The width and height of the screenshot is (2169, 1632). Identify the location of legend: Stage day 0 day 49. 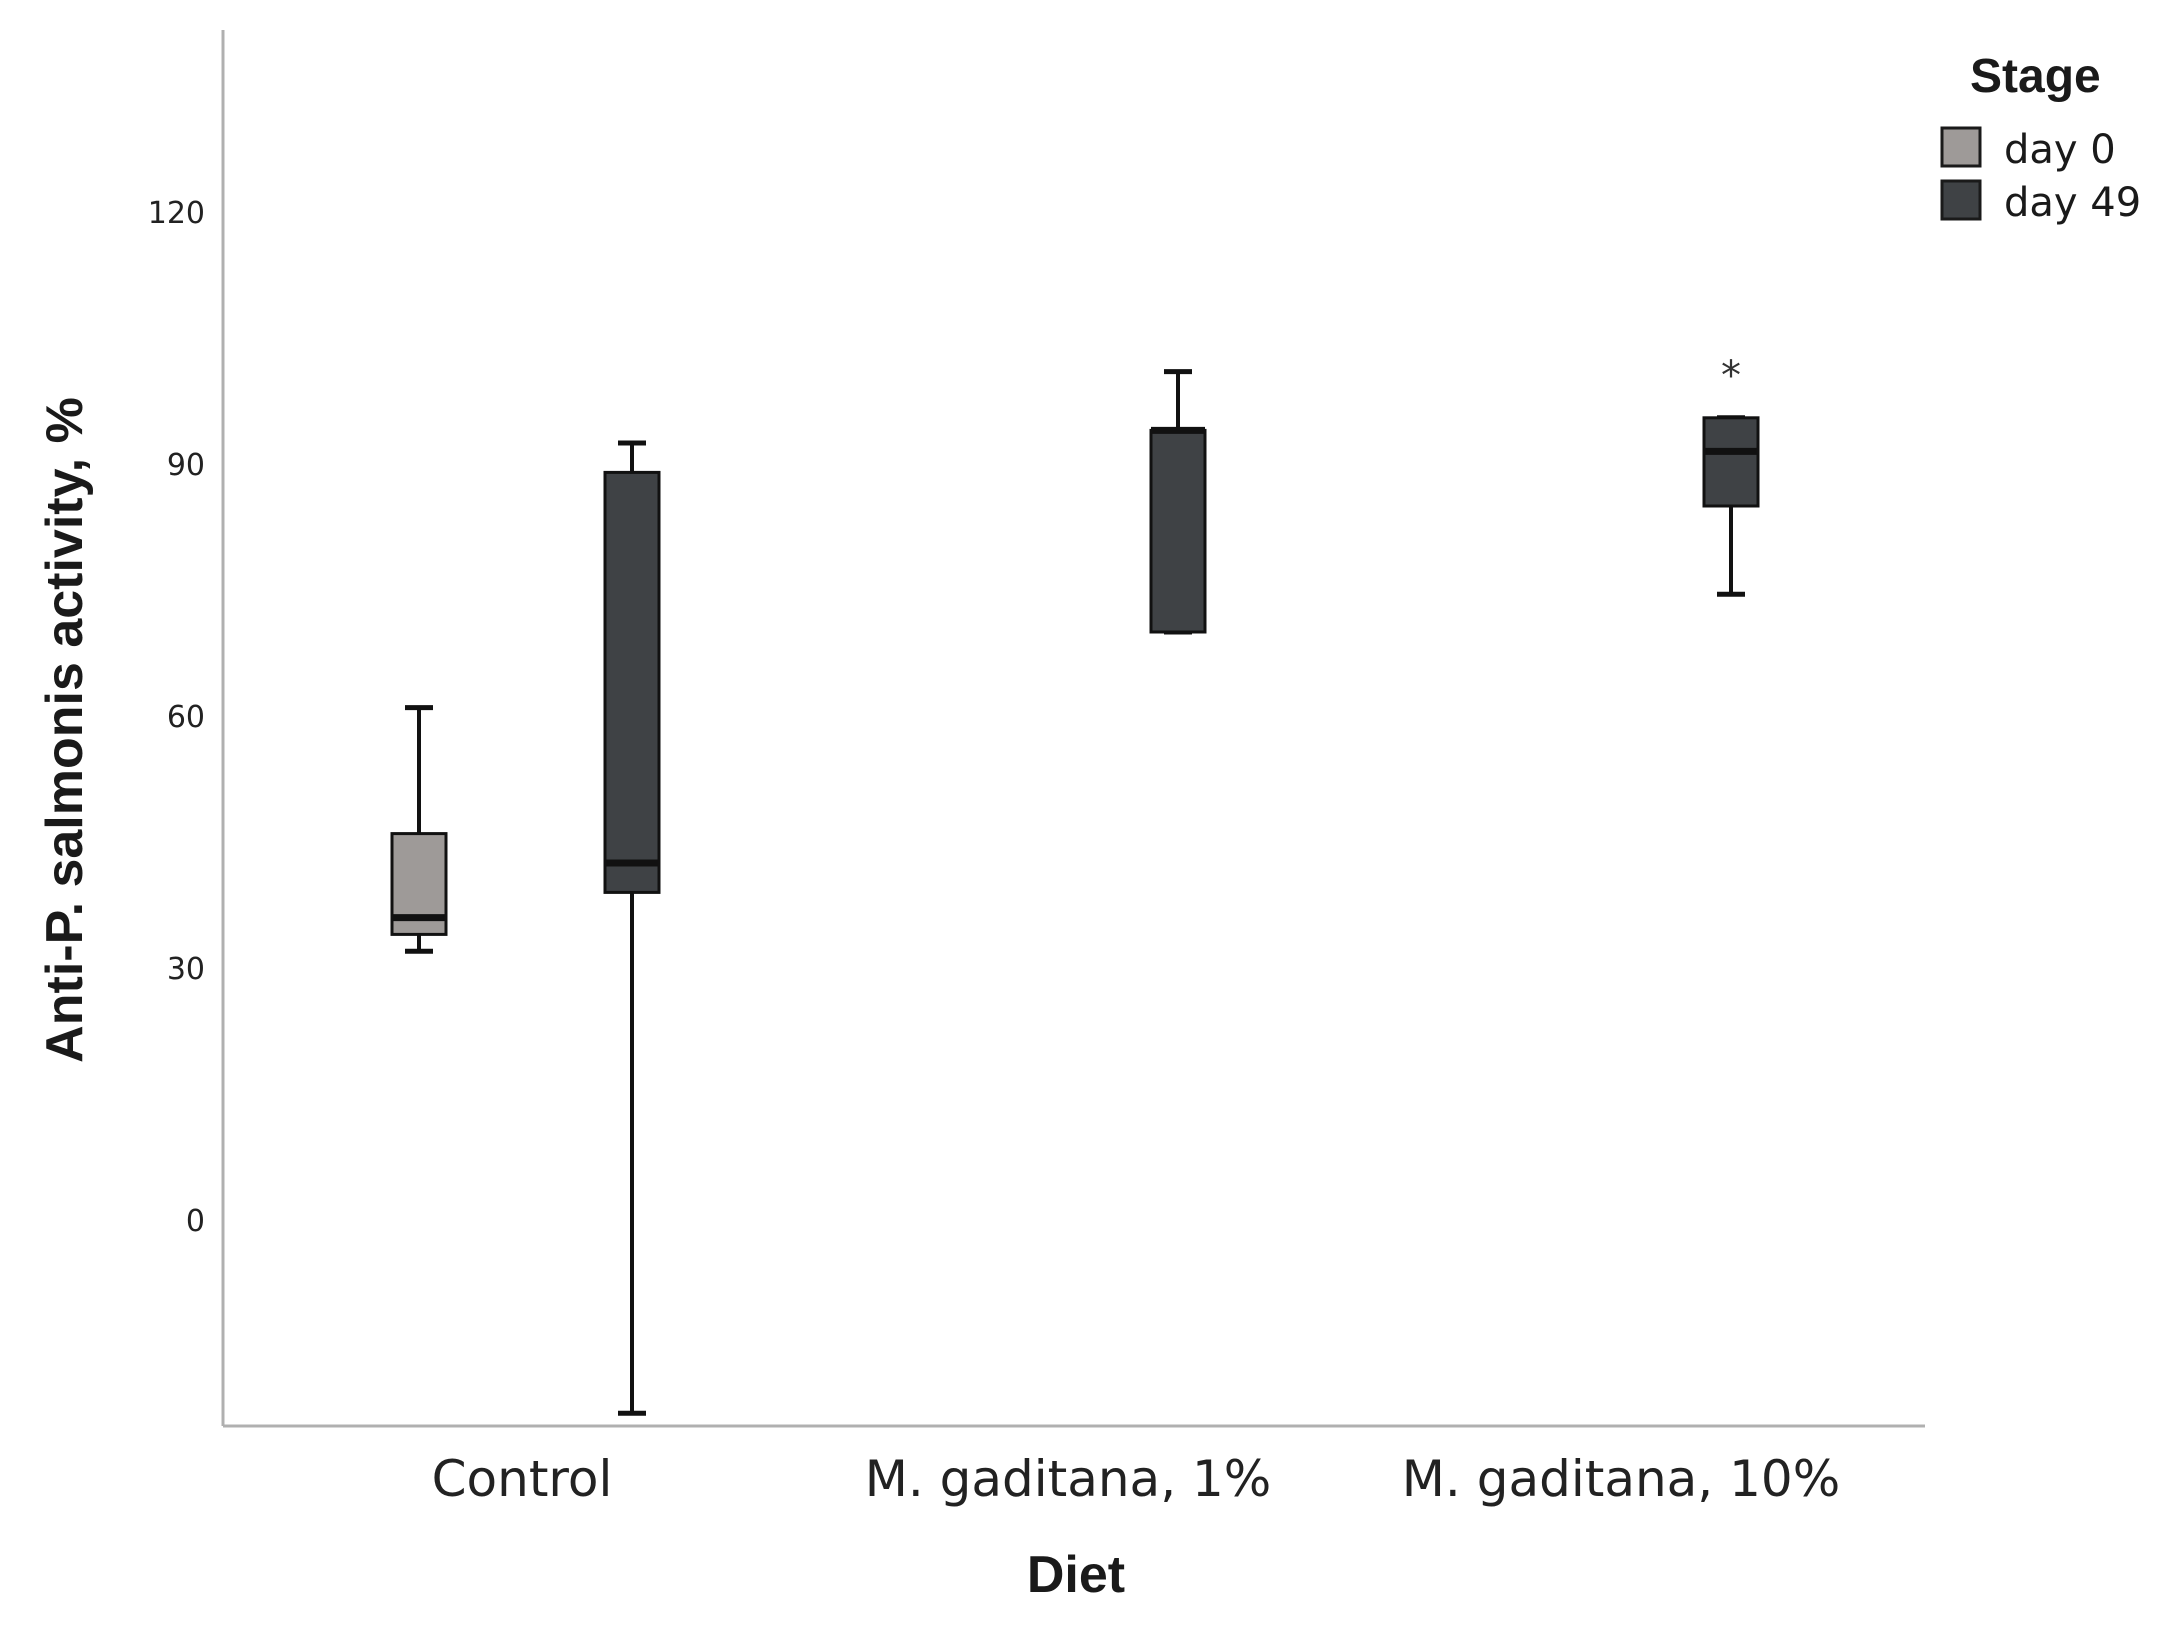
(2040, 138).